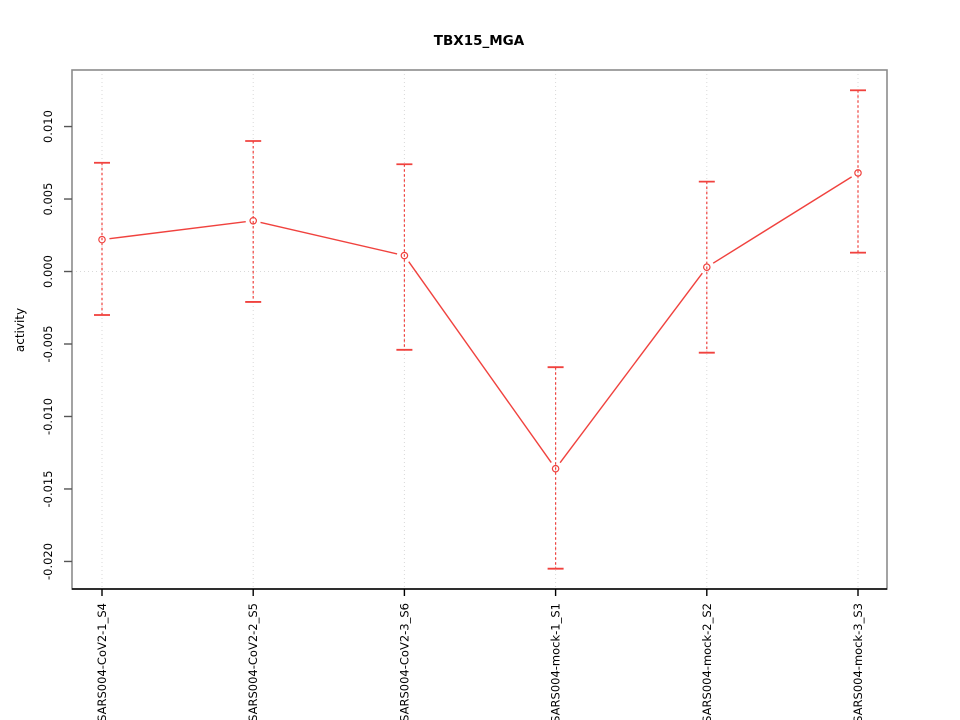  Describe the element at coordinates (479, 41) in the screenshot. I see `chart-title: TBX15_MGA` at that location.